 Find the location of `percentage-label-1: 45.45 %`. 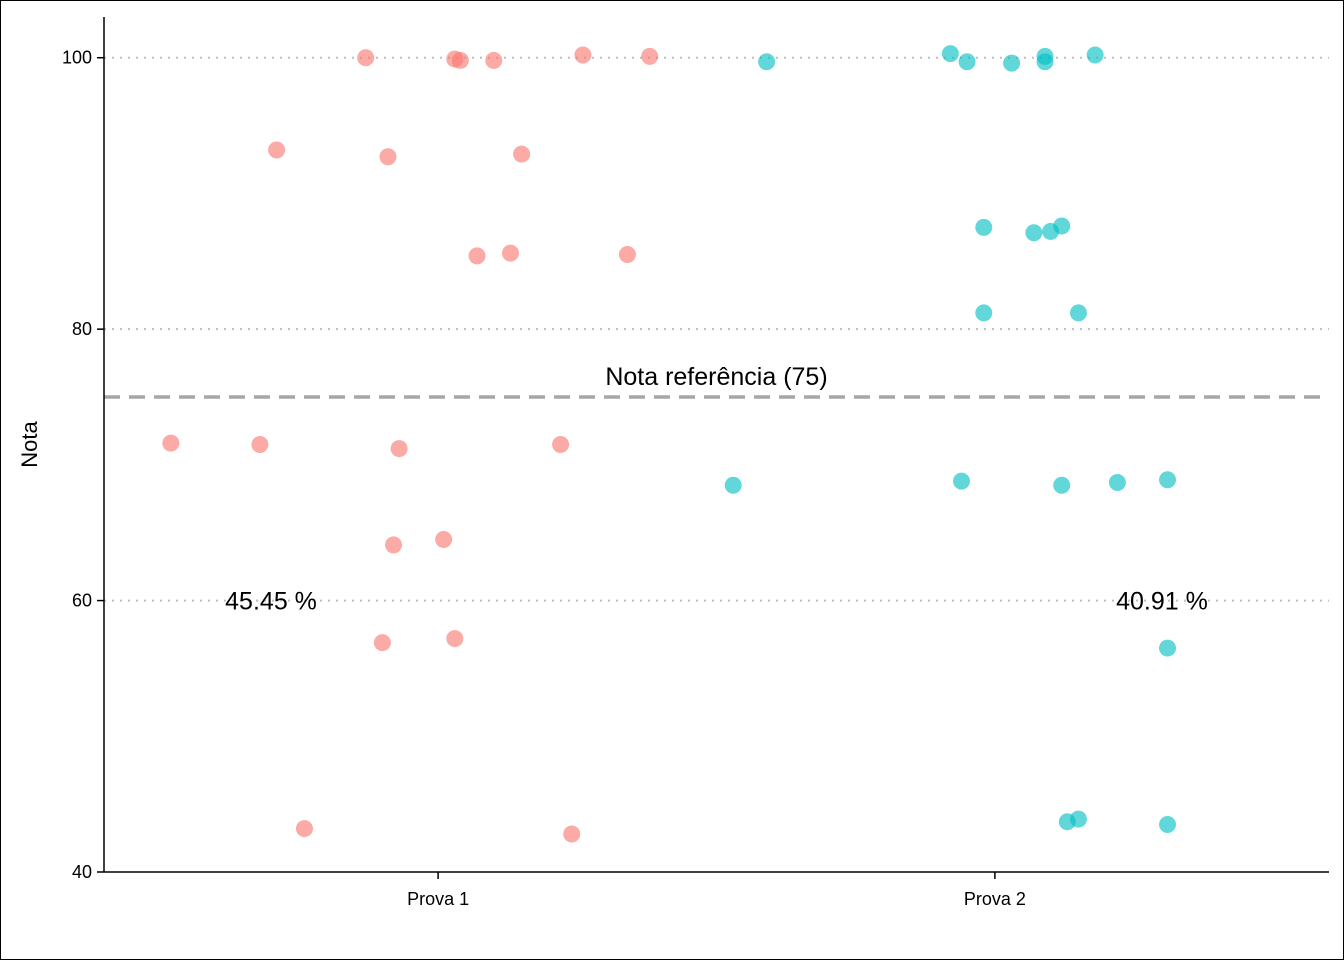

percentage-label-1: 45.45 % is located at coordinates (271, 602).